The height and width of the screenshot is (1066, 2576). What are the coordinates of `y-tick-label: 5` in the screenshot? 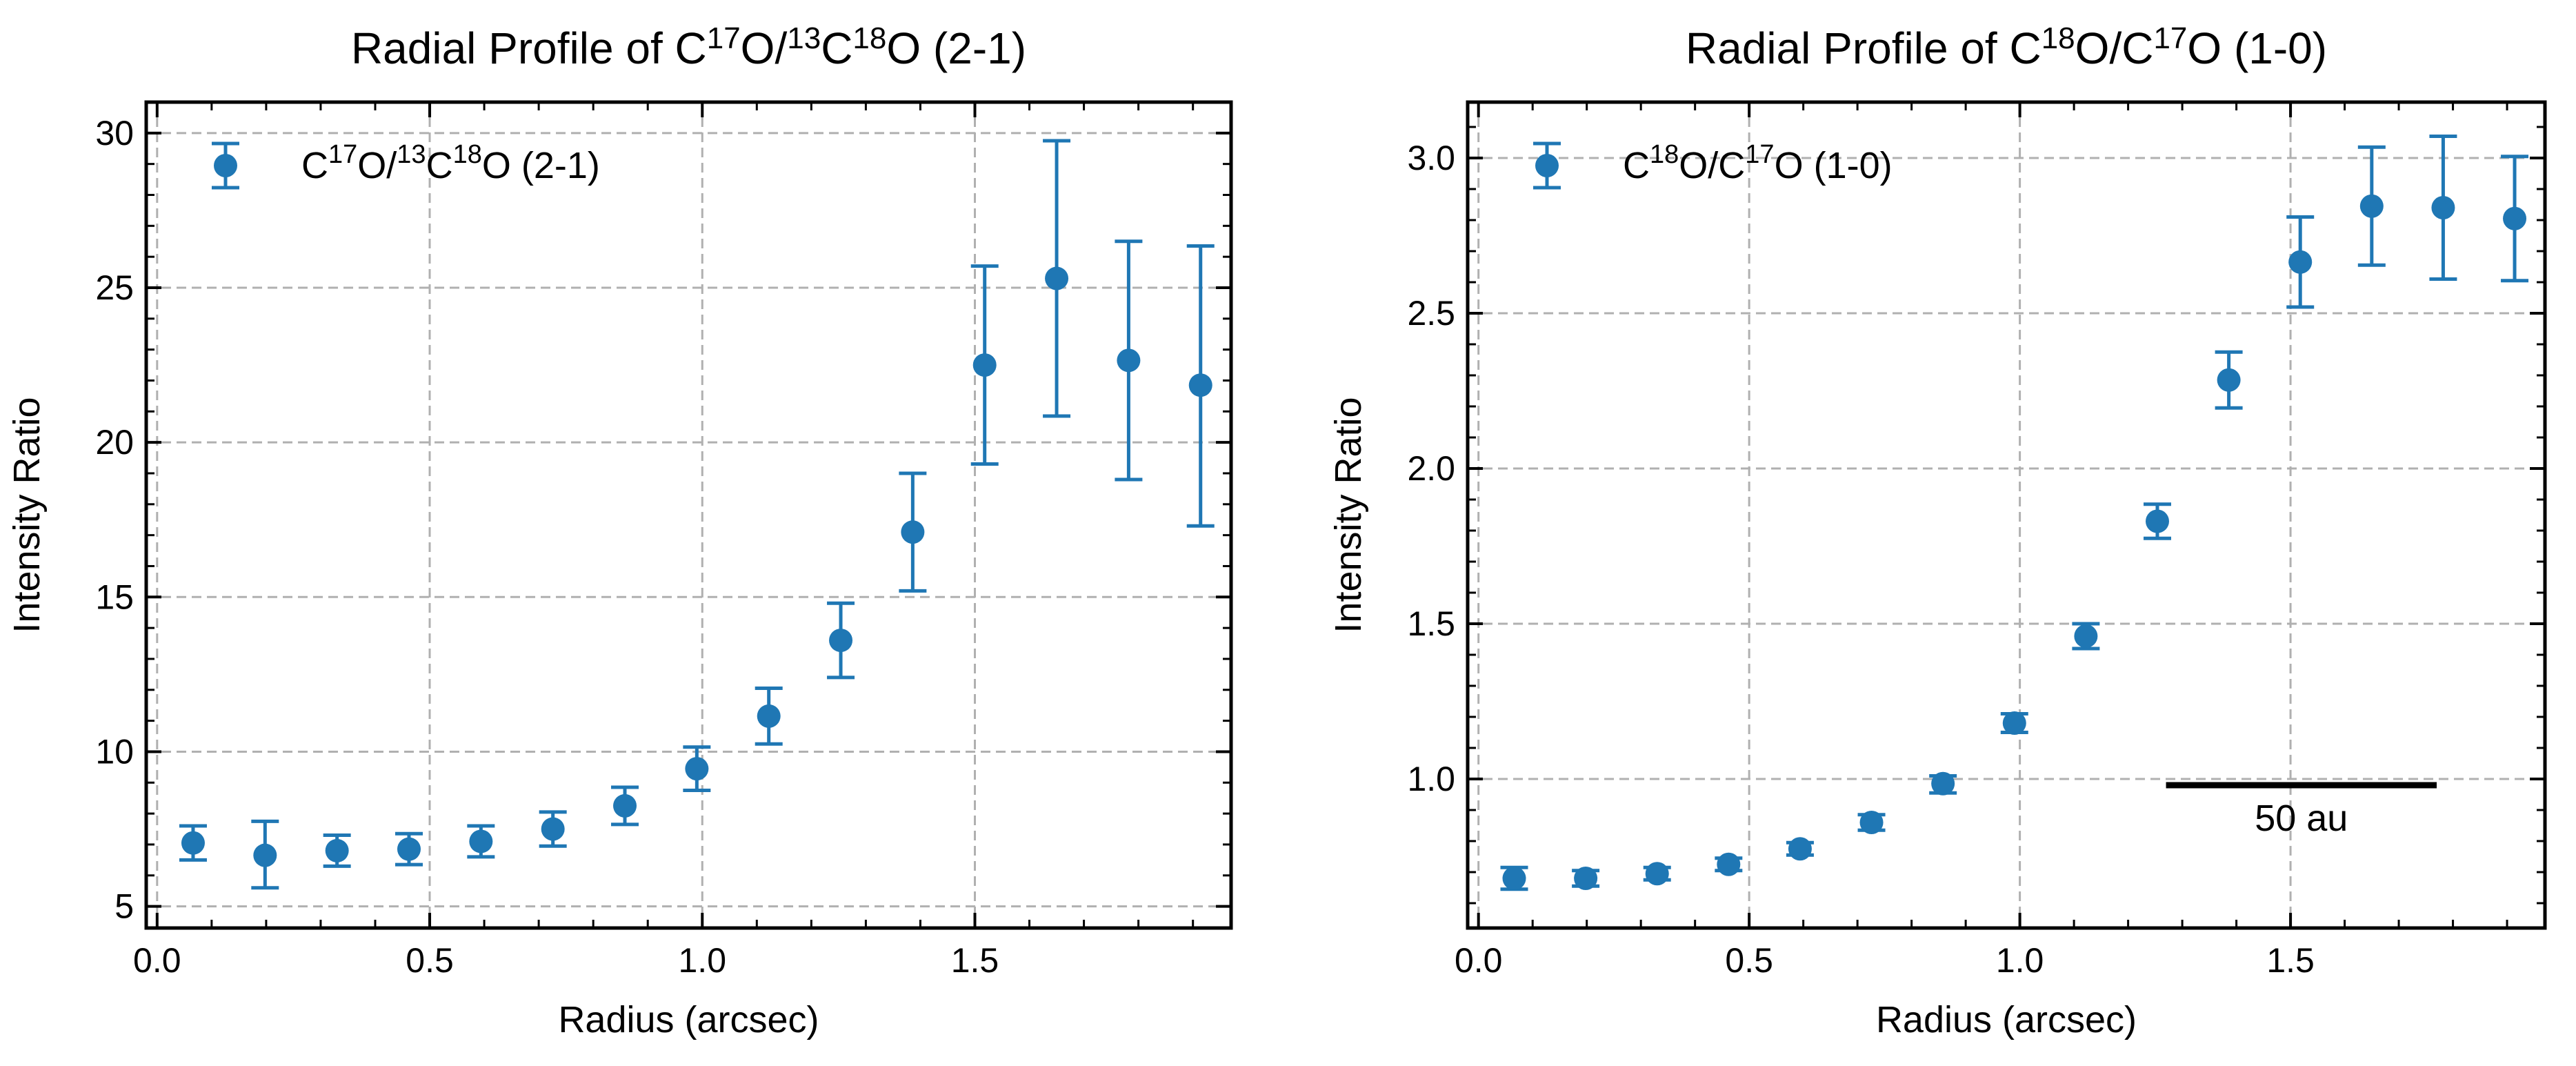 It's located at (124, 906).